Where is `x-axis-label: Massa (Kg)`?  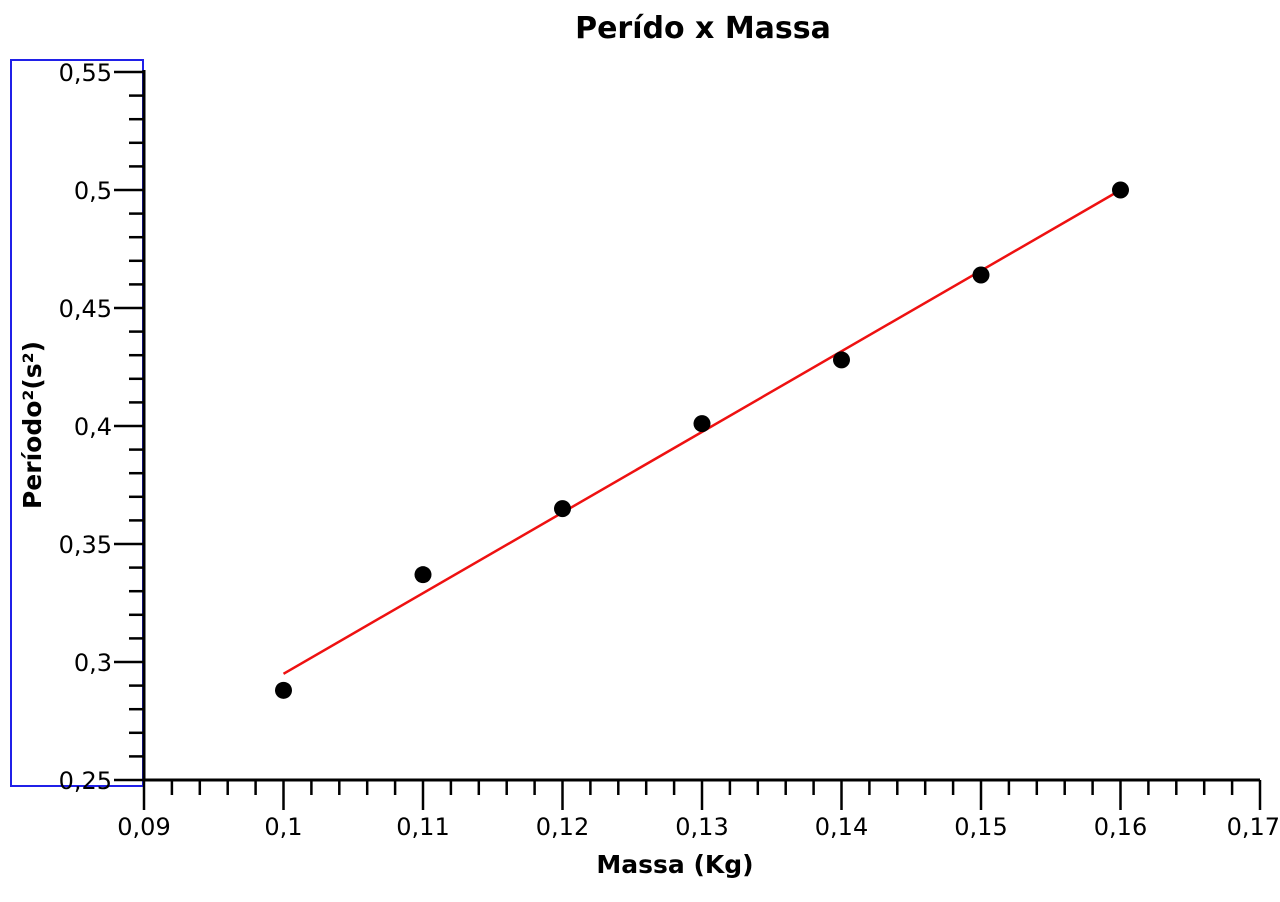 x-axis-label: Massa (Kg) is located at coordinates (674, 864).